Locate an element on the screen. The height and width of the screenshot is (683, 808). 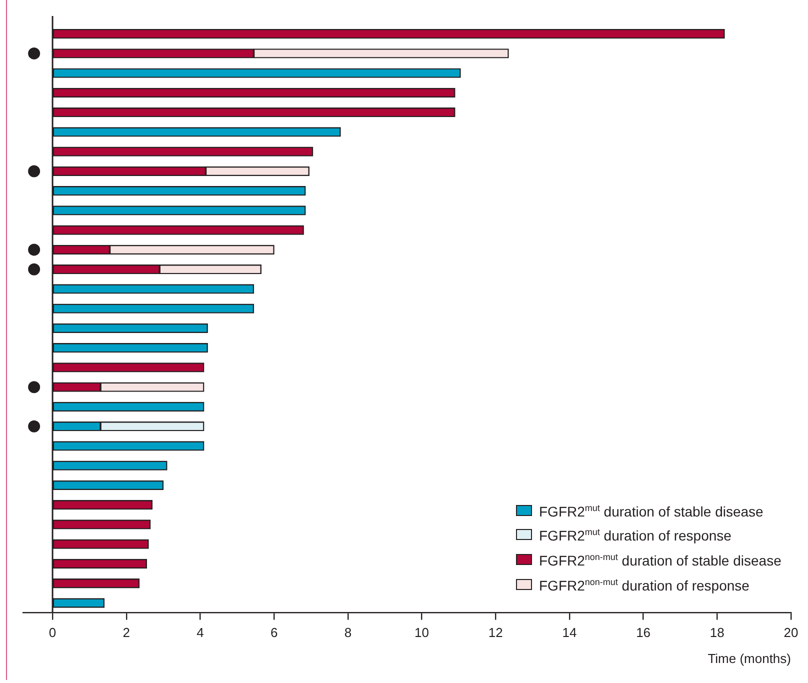
x-tick-label: 6 is located at coordinates (274, 632).